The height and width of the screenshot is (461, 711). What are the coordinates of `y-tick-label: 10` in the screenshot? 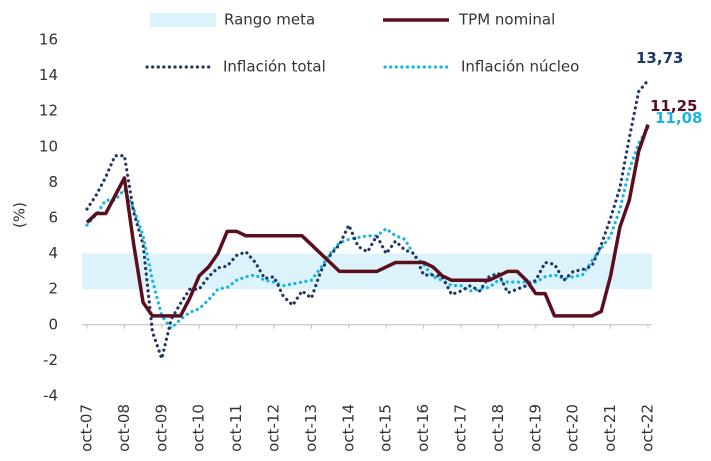 It's located at (48, 146).